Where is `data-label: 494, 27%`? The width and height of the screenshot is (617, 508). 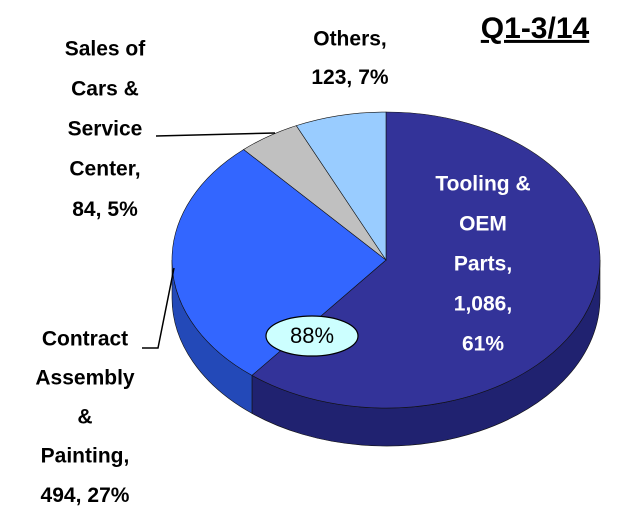
data-label: 494, 27% is located at coordinates (85, 495).